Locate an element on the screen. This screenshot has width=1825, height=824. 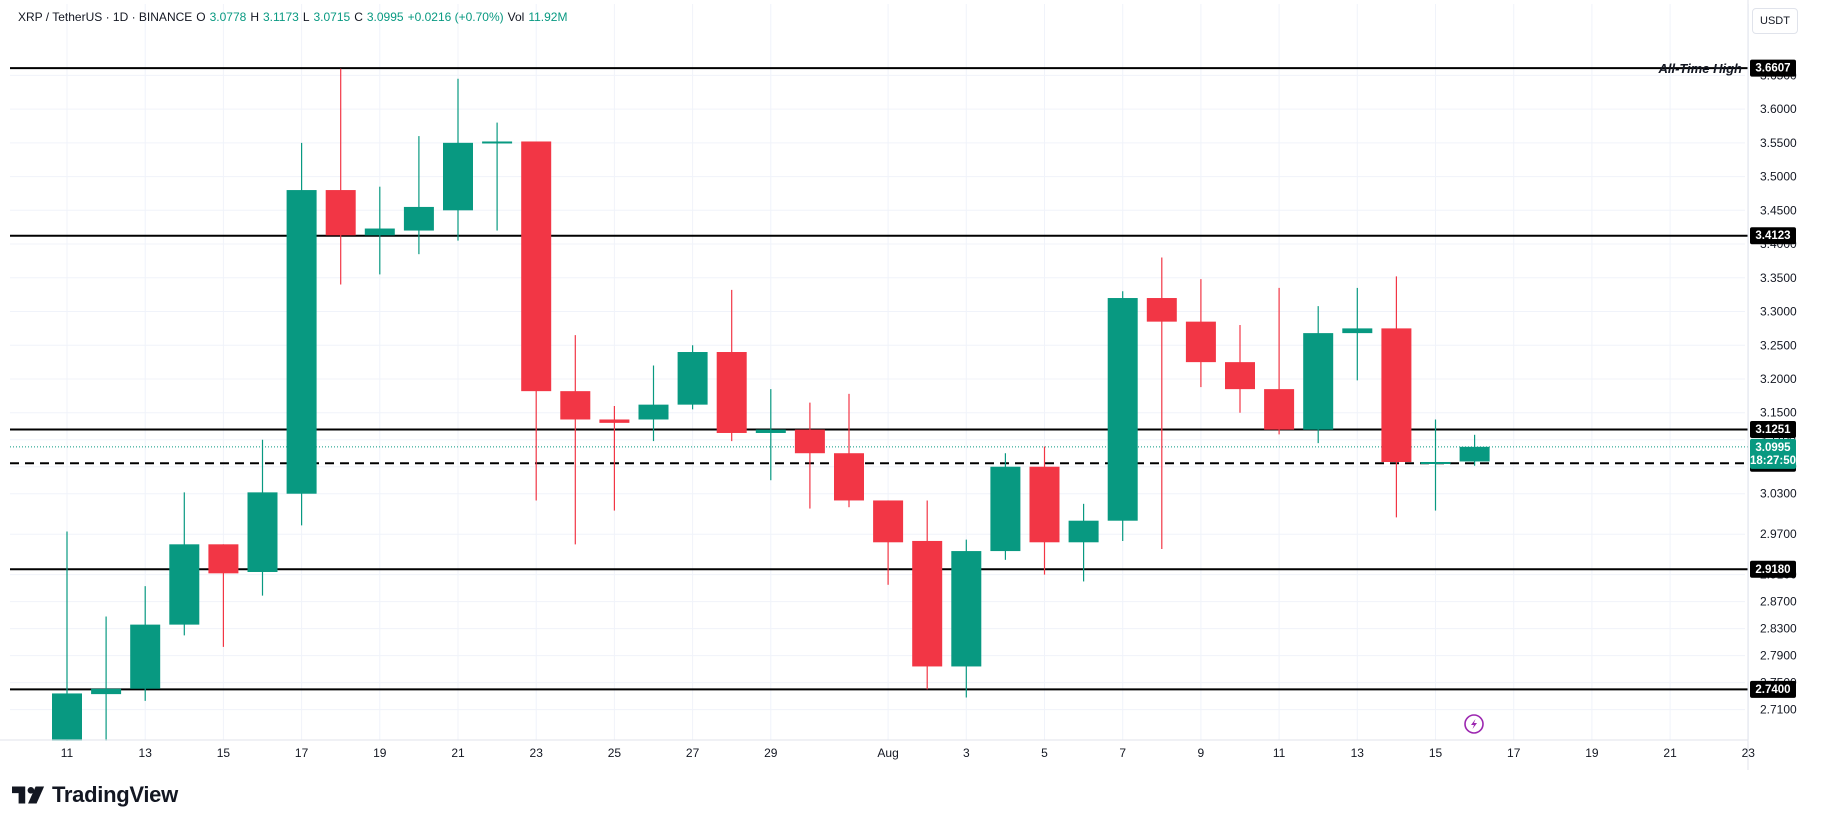
level-price-tag-text: 2.7400 is located at coordinates (1772, 690).